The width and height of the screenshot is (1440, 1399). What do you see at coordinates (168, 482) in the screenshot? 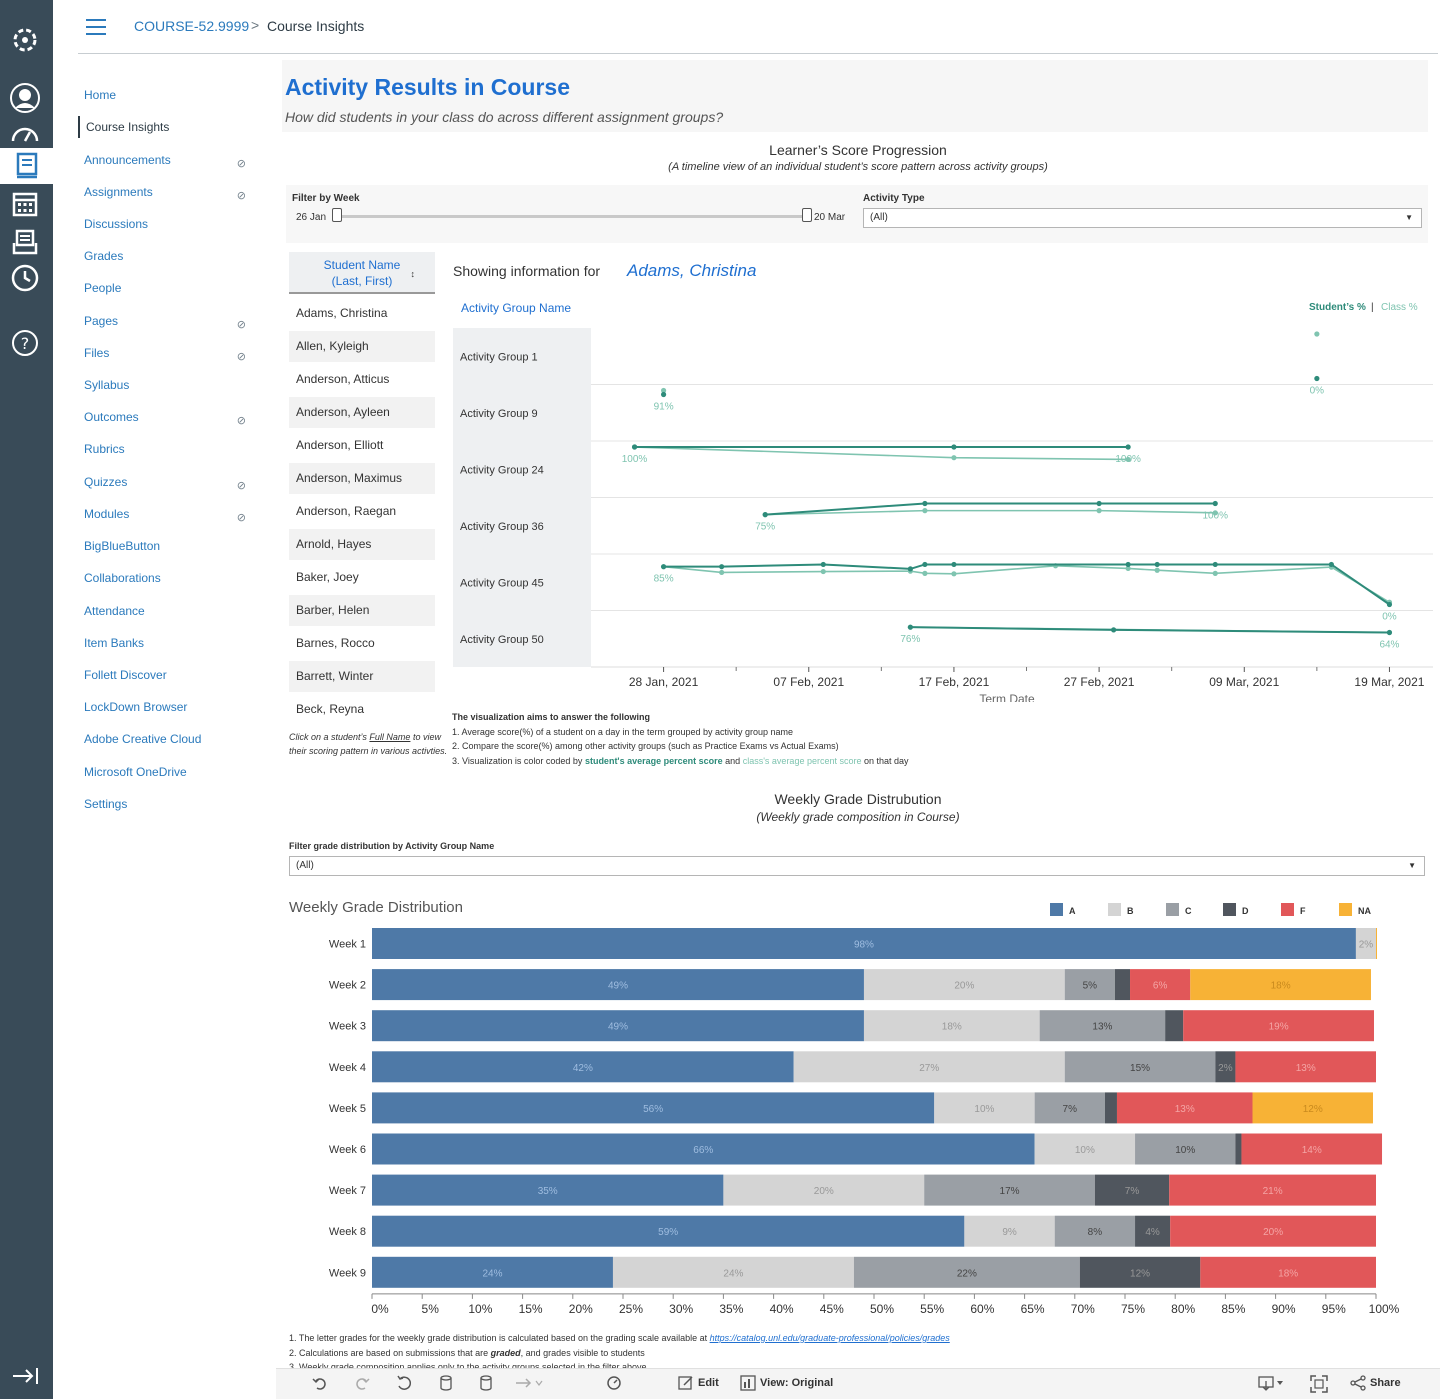
I see `course-nav-item: Quizzes ⊘` at bounding box center [168, 482].